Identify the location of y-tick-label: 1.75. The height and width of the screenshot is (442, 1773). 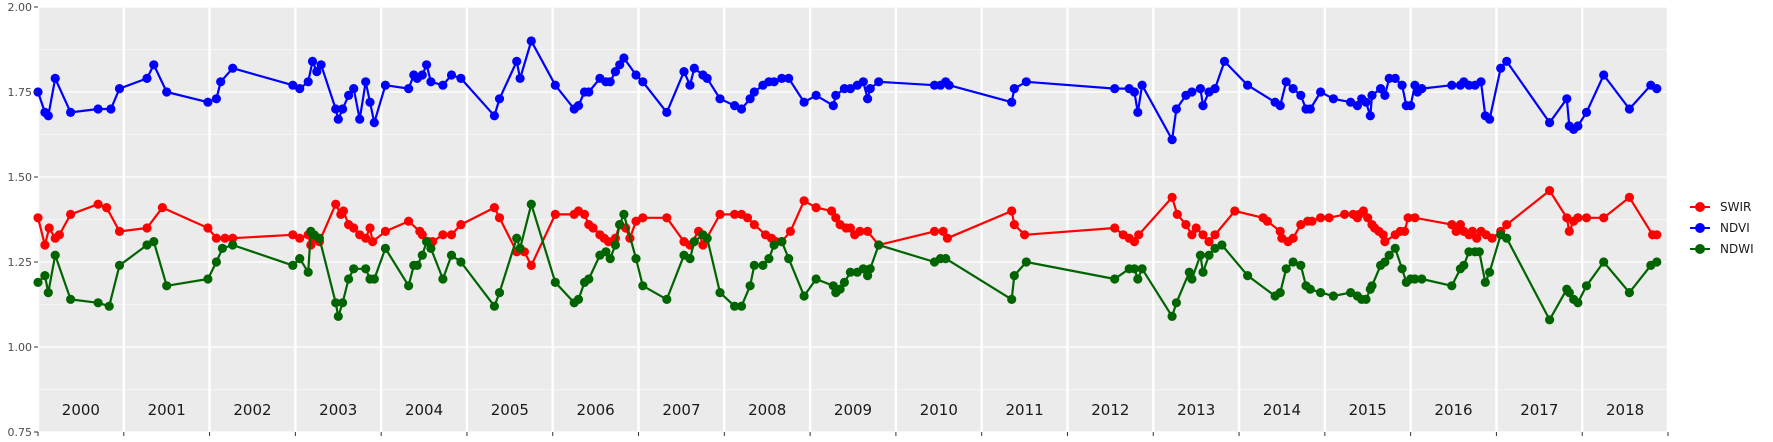
(20, 92).